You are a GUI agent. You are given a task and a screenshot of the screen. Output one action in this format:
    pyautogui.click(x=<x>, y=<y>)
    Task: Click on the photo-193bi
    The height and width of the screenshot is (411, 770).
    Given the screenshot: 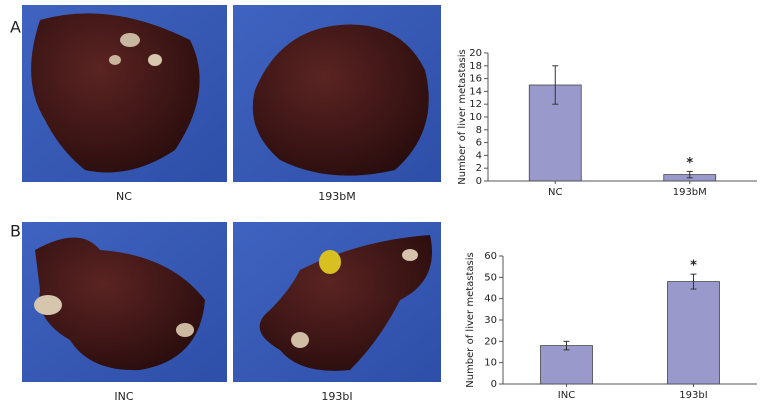 What is the action you would take?
    pyautogui.click(x=337, y=302)
    